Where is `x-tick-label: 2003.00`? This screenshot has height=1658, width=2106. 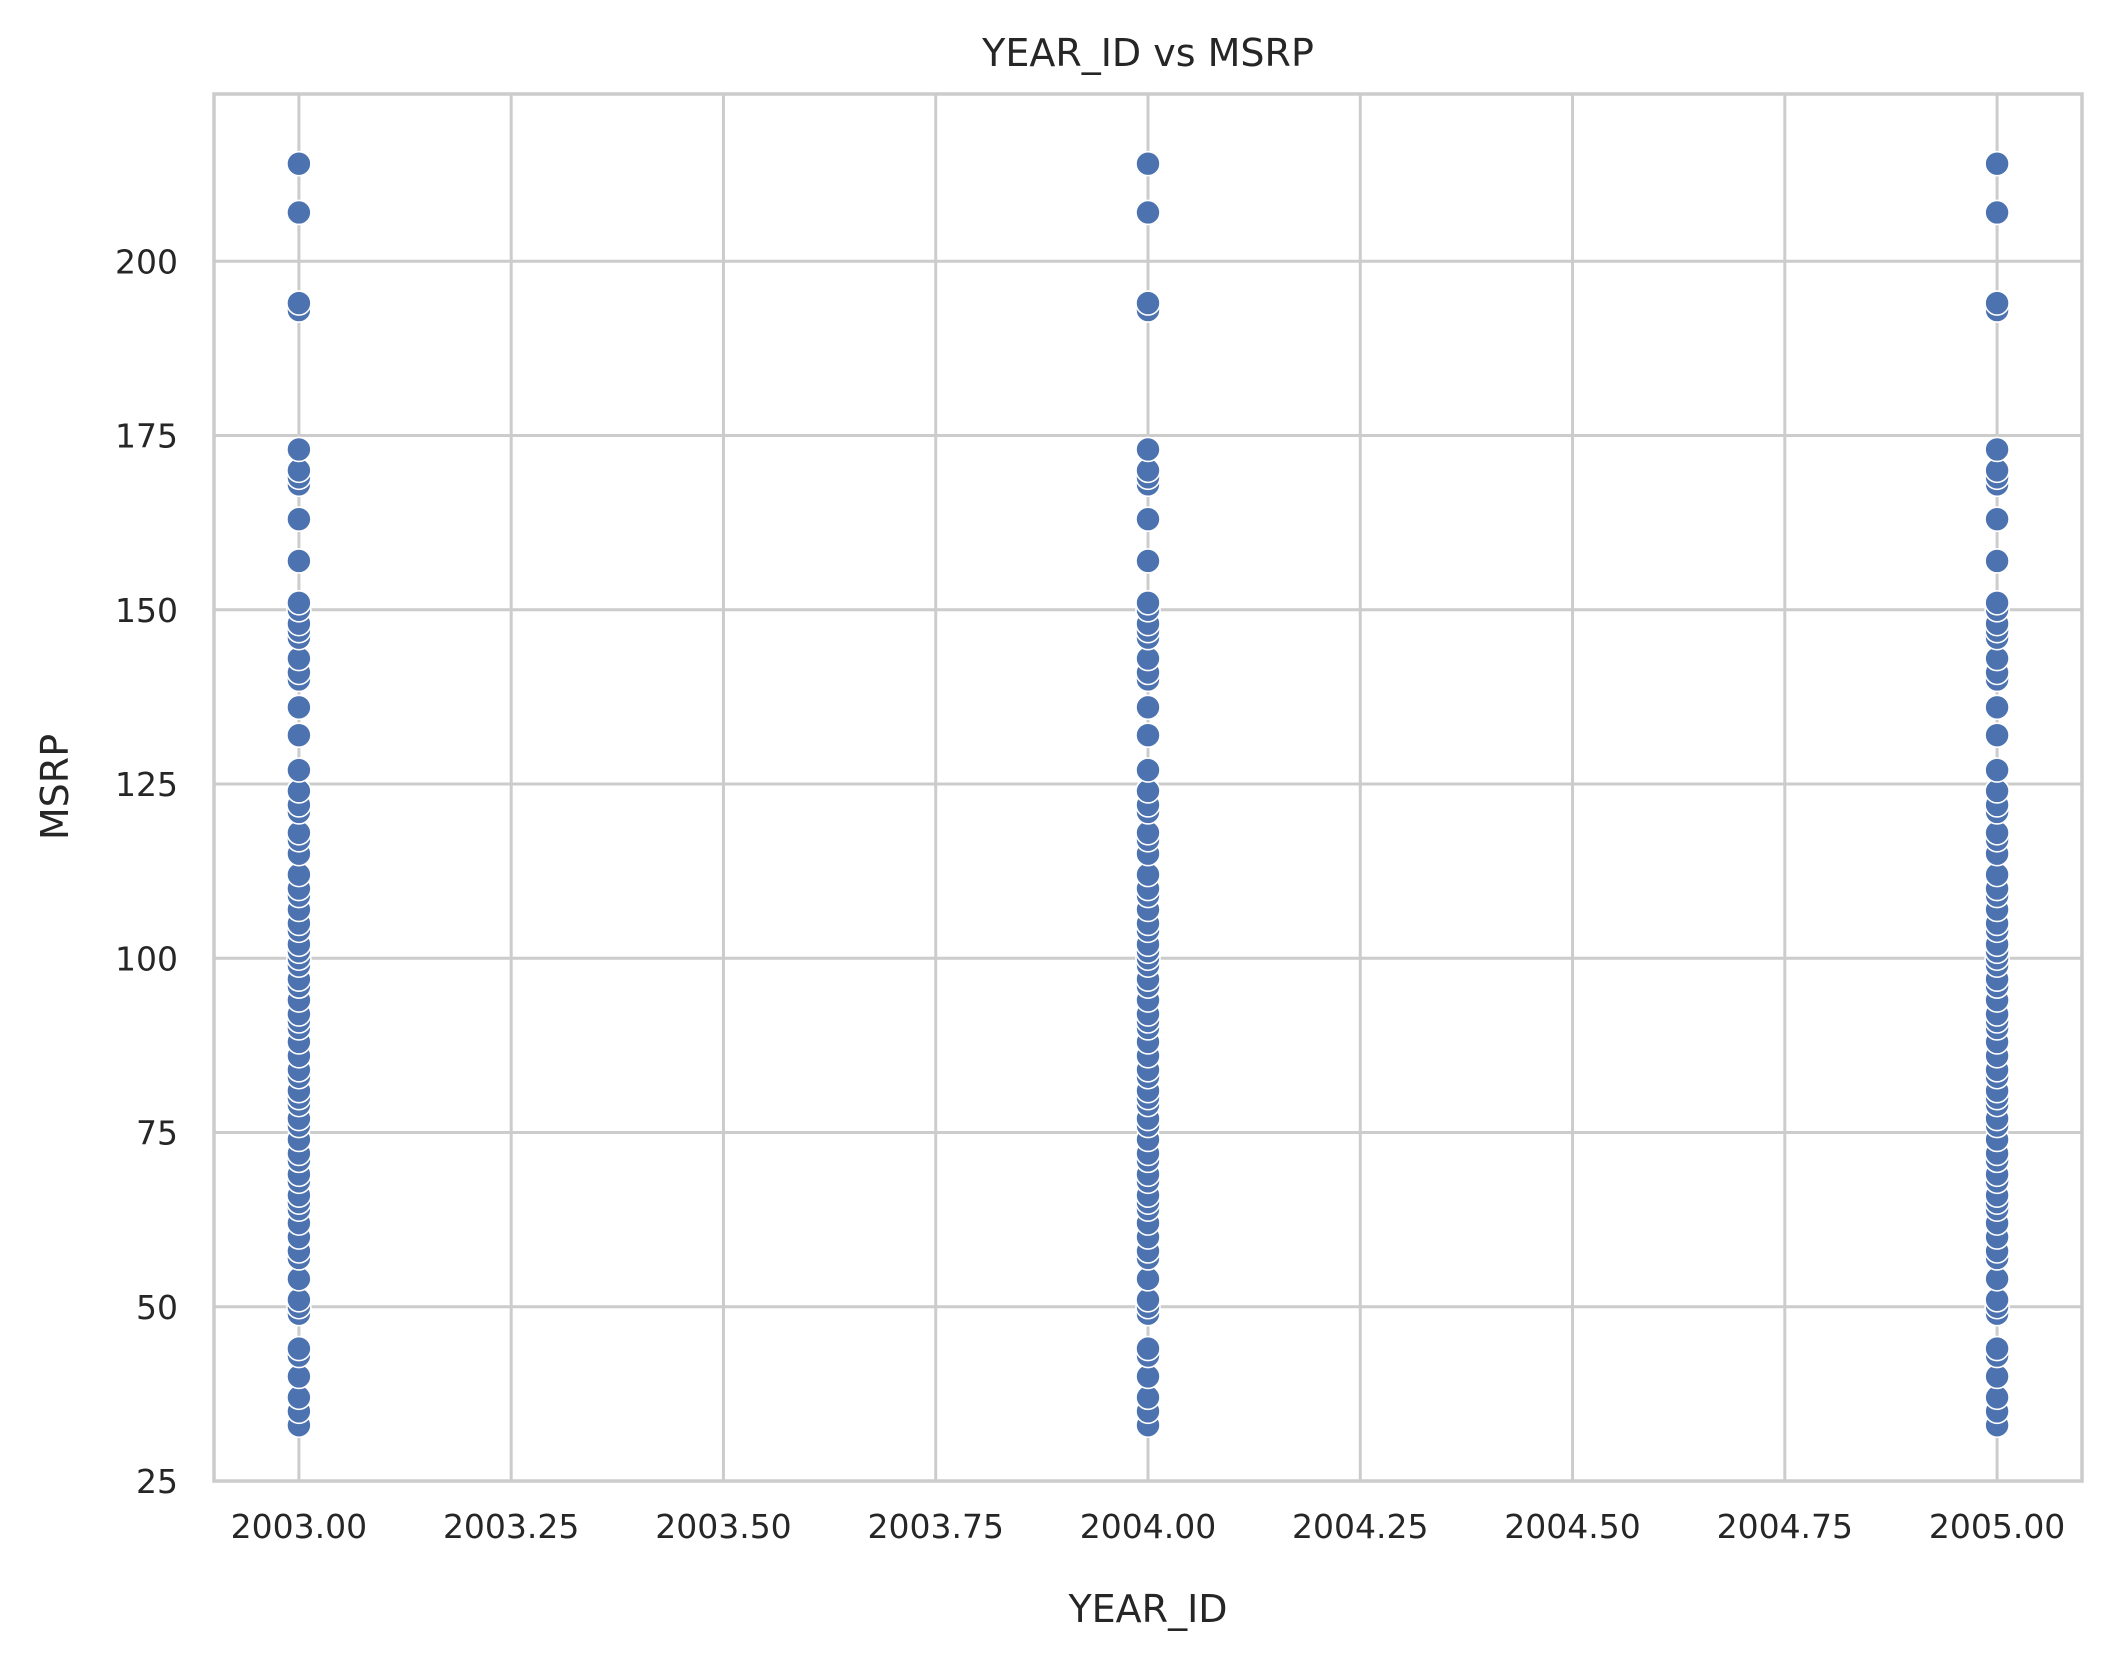
x-tick-label: 2003.00 is located at coordinates (299, 1526).